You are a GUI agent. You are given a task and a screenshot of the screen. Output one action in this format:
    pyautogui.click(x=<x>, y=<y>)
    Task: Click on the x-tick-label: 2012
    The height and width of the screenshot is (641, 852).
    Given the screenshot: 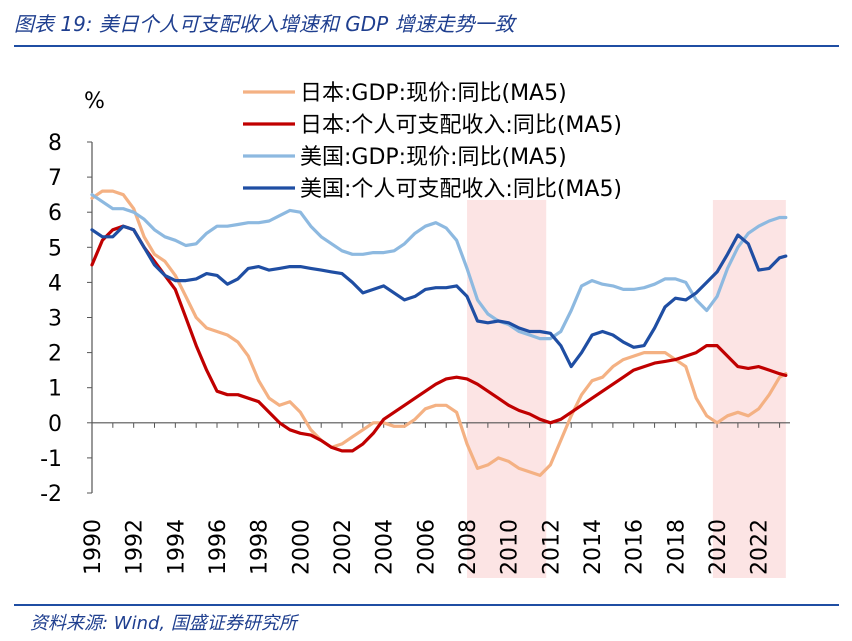 What is the action you would take?
    pyautogui.click(x=551, y=547)
    